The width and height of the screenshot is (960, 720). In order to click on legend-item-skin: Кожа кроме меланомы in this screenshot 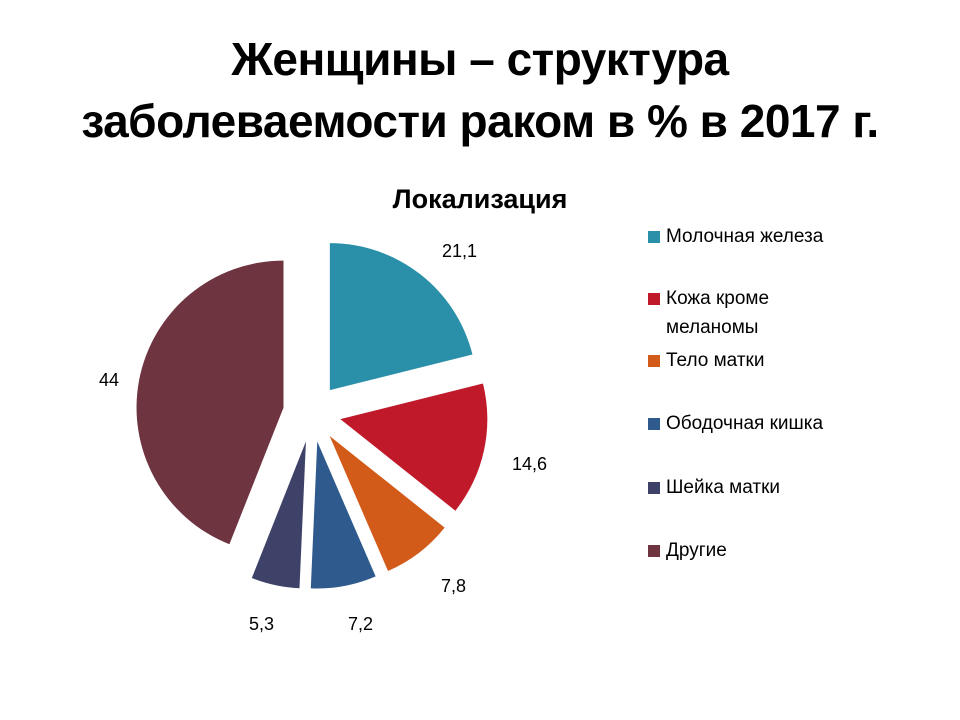, I will do `click(732, 313)`.